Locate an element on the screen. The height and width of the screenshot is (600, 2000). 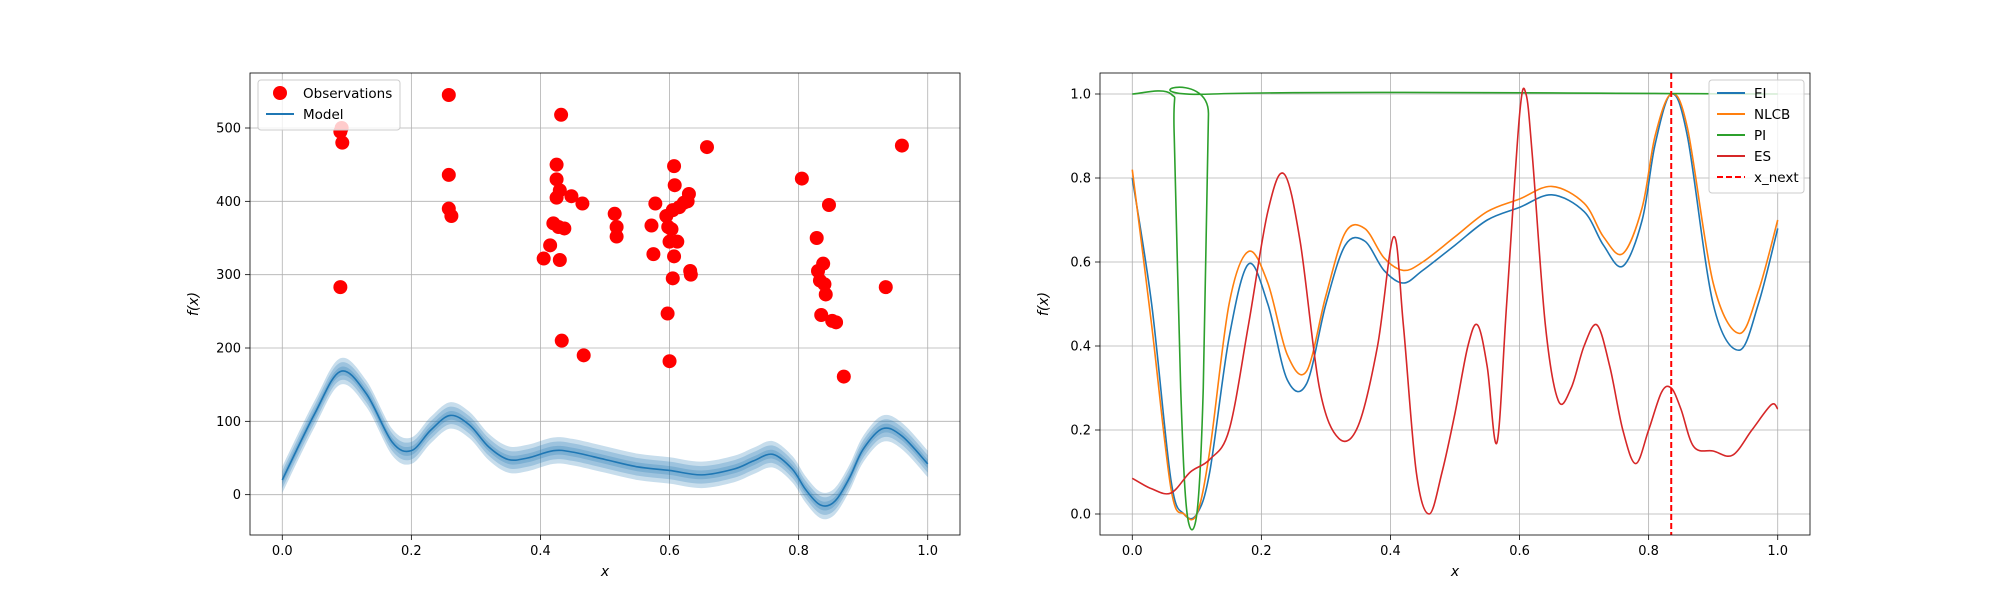
y-tick-label: 0.4 is located at coordinates (1080, 347).